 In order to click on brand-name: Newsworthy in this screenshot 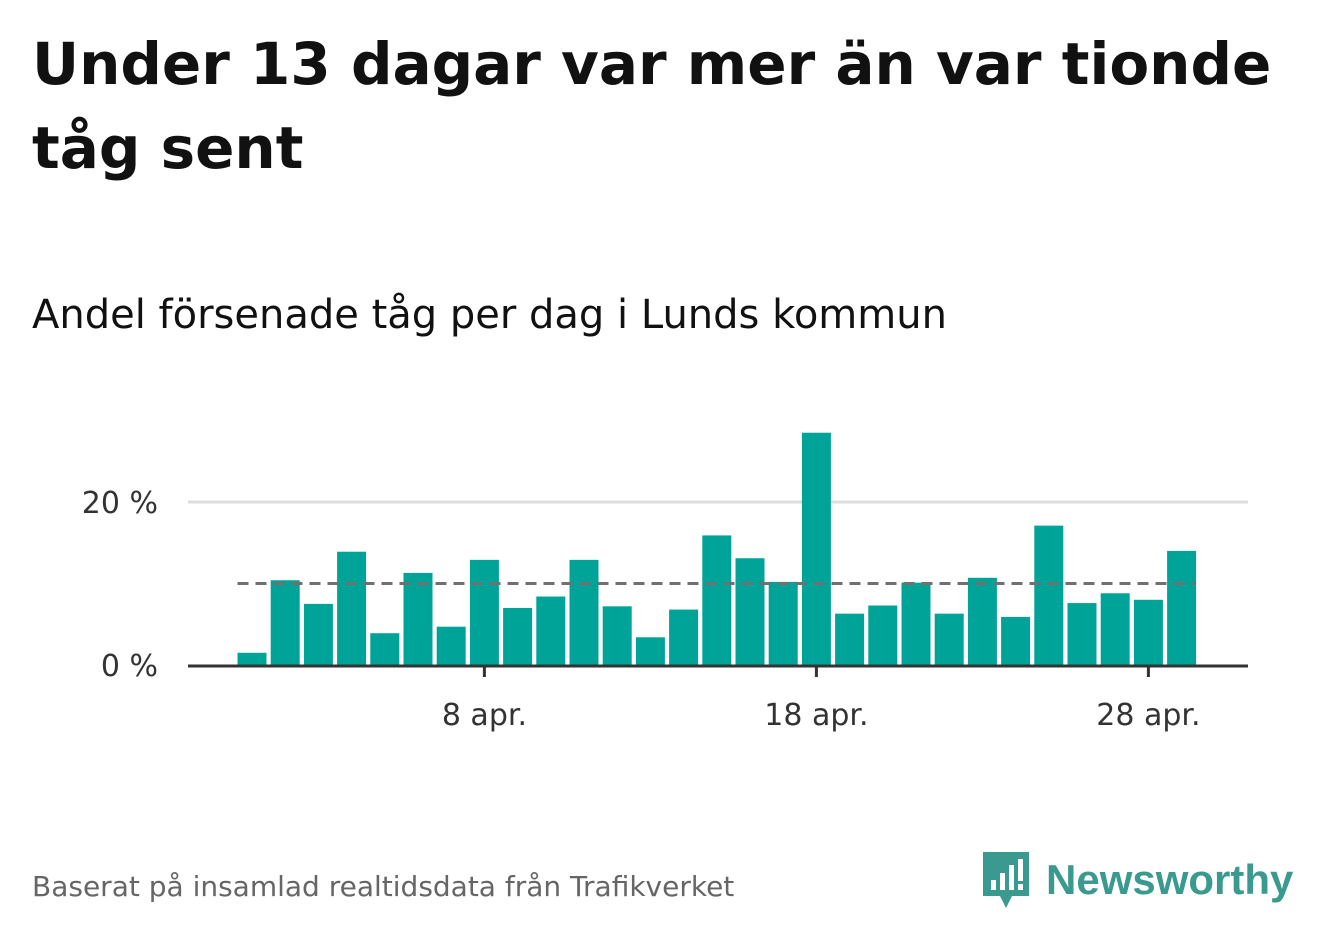, I will do `click(1170, 879)`.